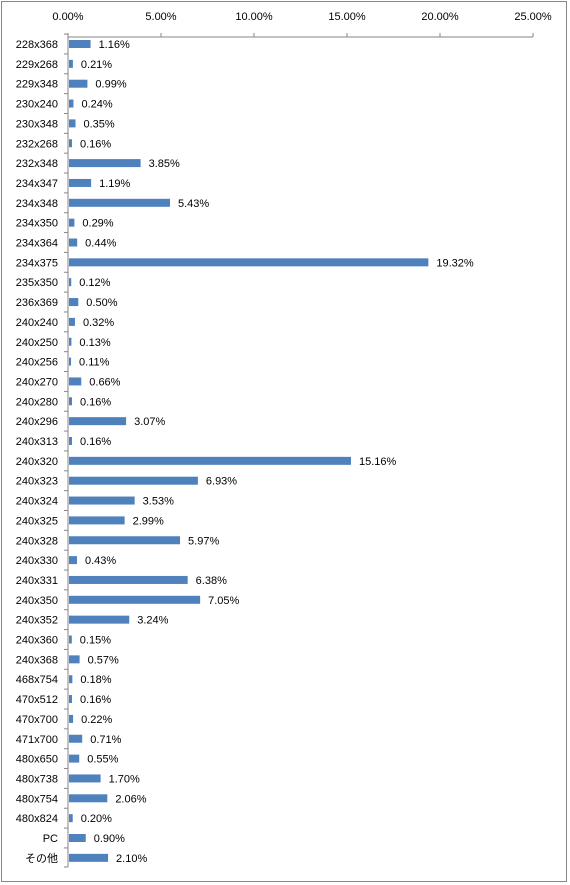 This screenshot has height=885, width=570. What do you see at coordinates (37, 521) in the screenshot?
I see `category-label: 240x325` at bounding box center [37, 521].